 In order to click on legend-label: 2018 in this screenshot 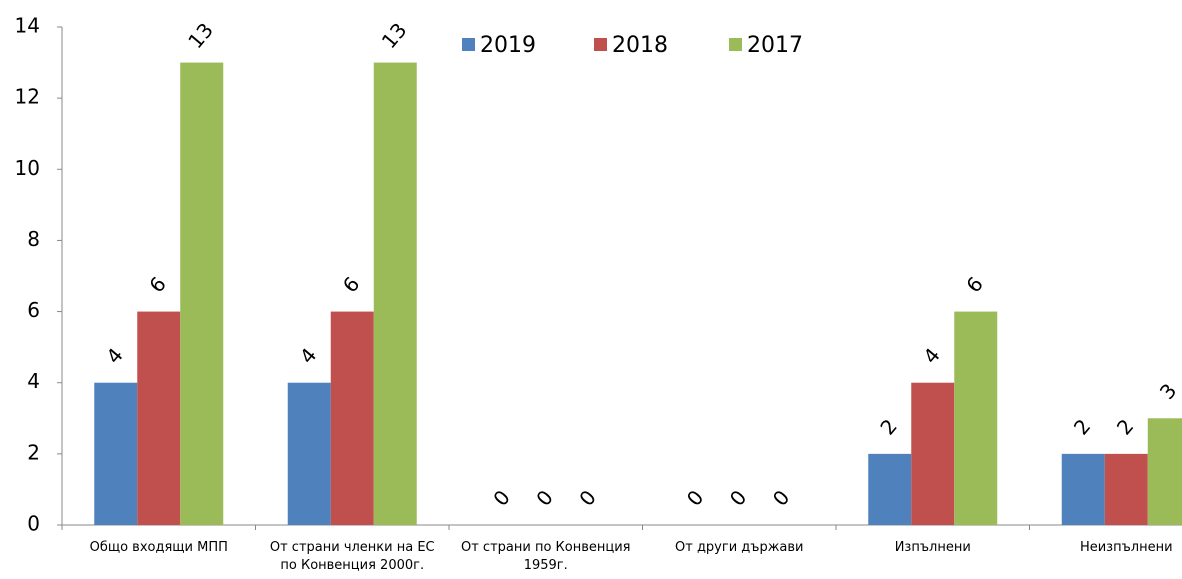, I will do `click(640, 45)`.